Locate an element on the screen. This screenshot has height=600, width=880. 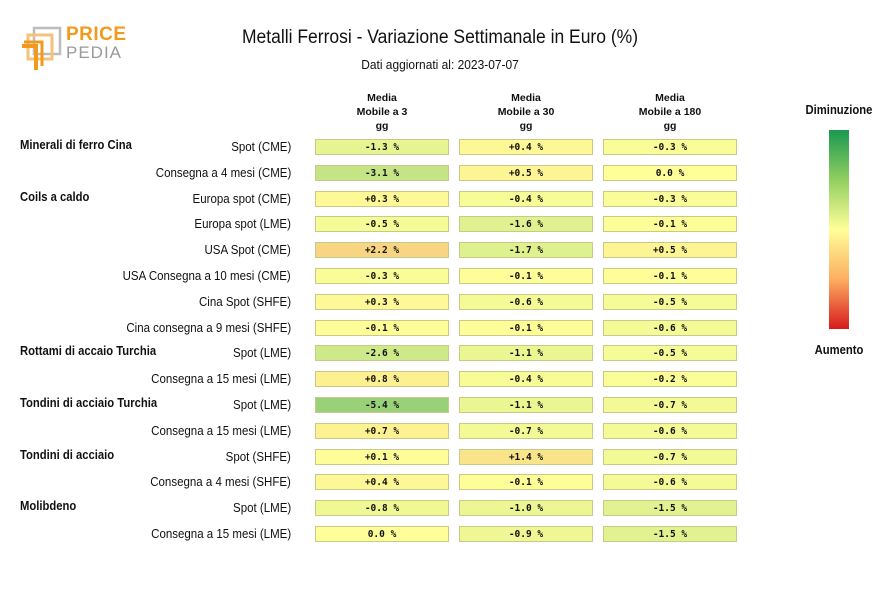
legend-label-aumento: Aumento is located at coordinates (839, 350).